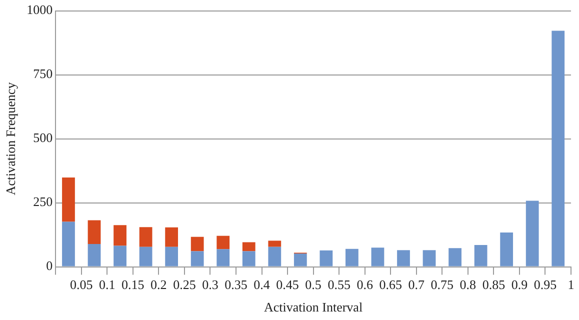 The height and width of the screenshot is (320, 579). I want to click on x-tick-label: 0.8, so click(468, 284).